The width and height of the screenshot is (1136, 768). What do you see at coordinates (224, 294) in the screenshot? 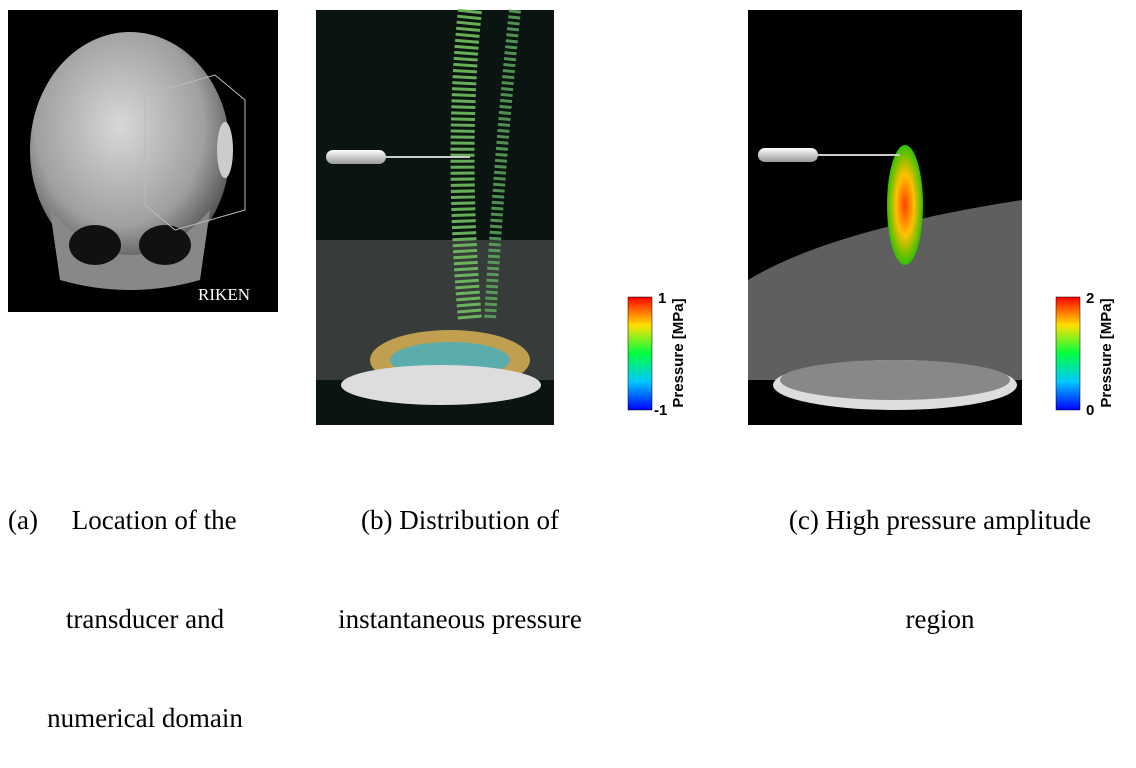
I see `image-label: RIKEN` at bounding box center [224, 294].